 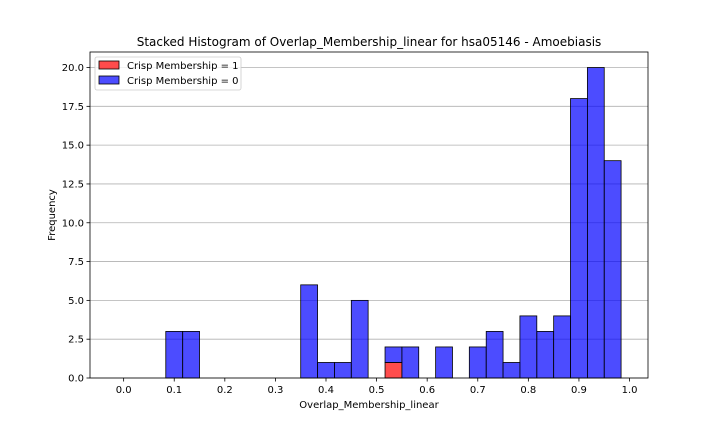 I want to click on x-tick-label: 0.7, so click(x=478, y=390).